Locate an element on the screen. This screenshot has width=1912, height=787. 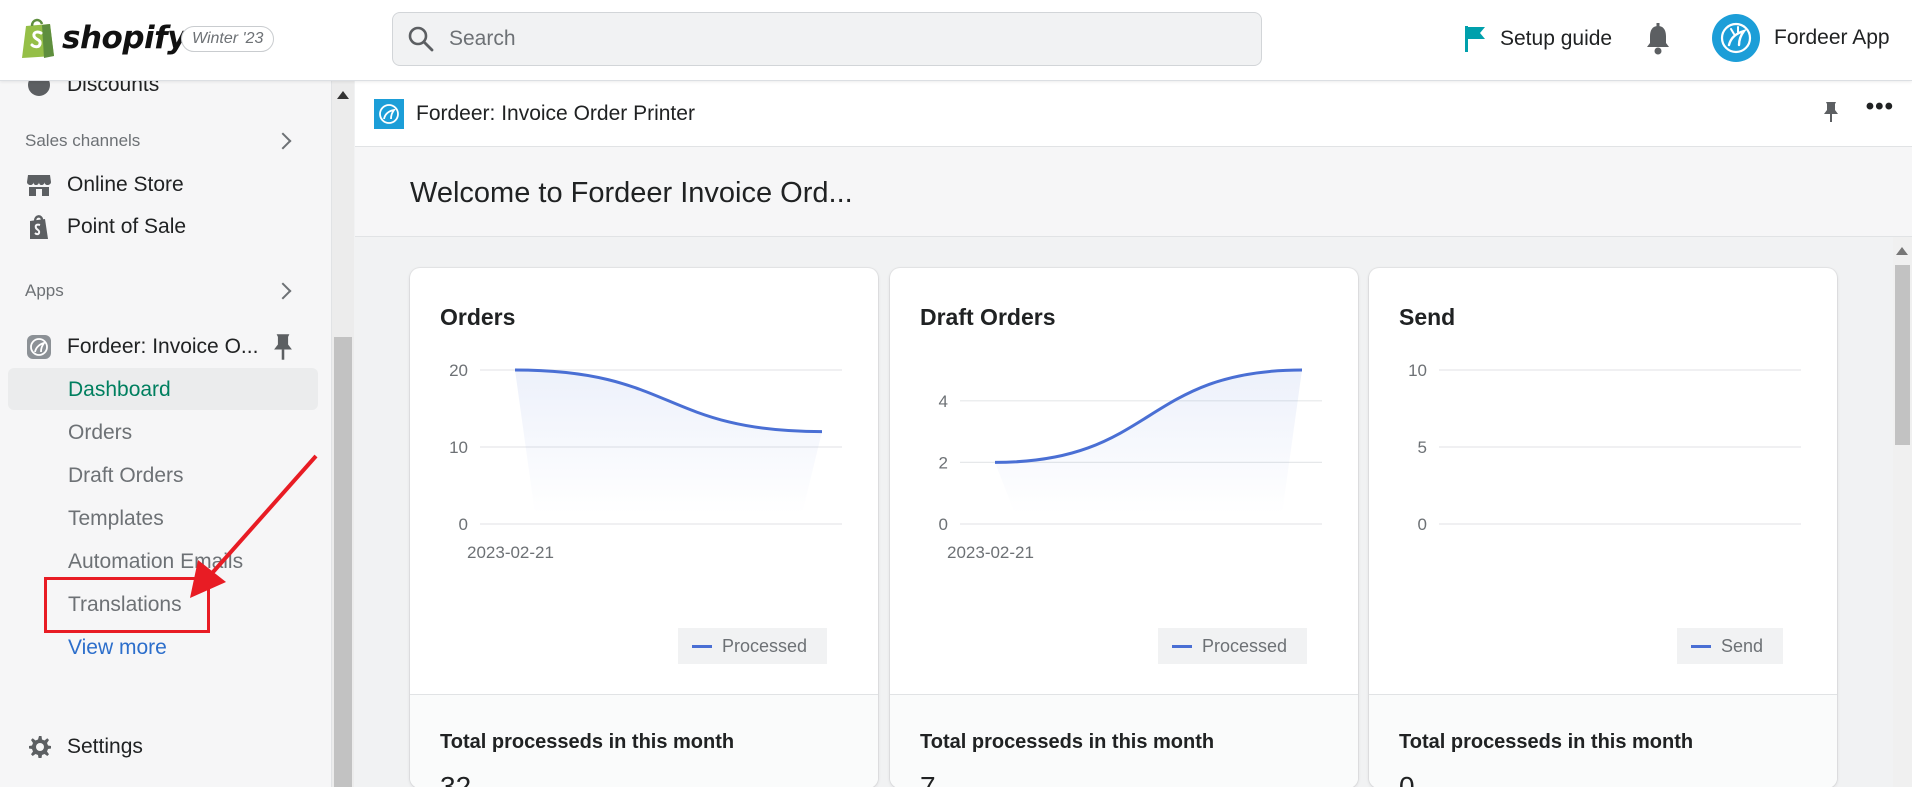
store-icon is located at coordinates (39, 185).